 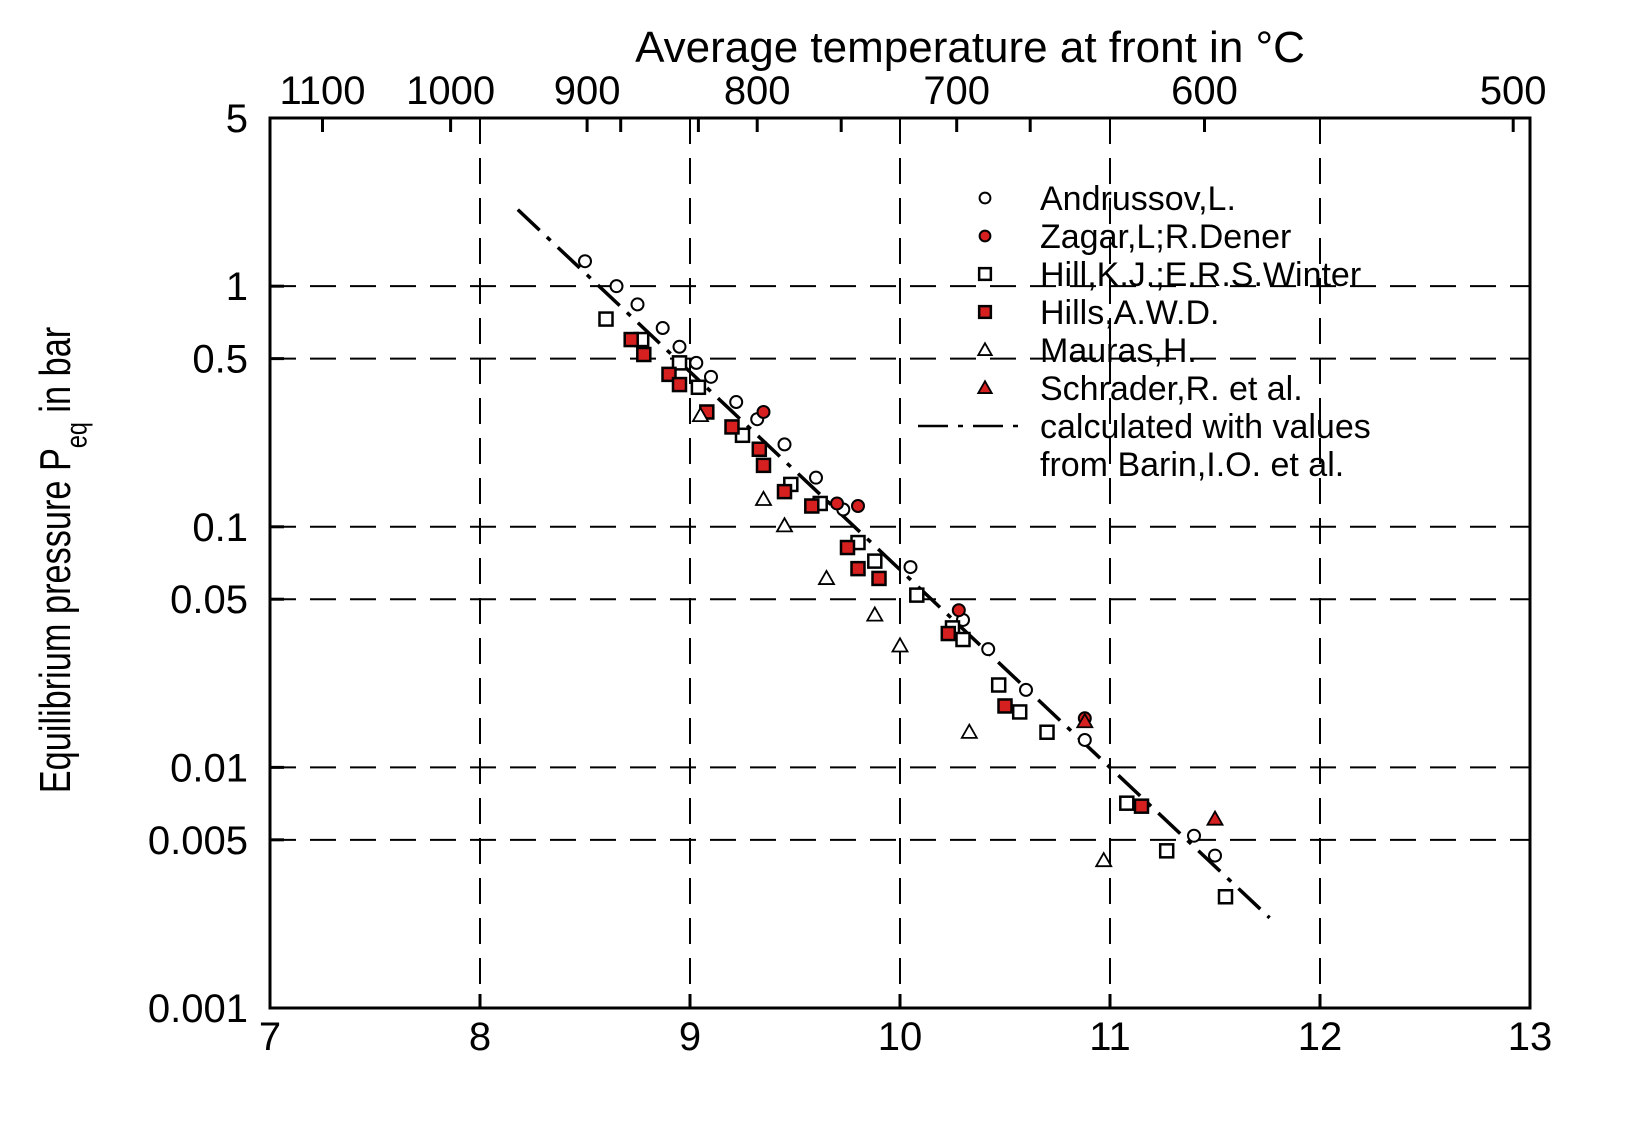 What do you see at coordinates (1192, 465) in the screenshot?
I see `legend-label-7: from Barin,I.O. et al.` at bounding box center [1192, 465].